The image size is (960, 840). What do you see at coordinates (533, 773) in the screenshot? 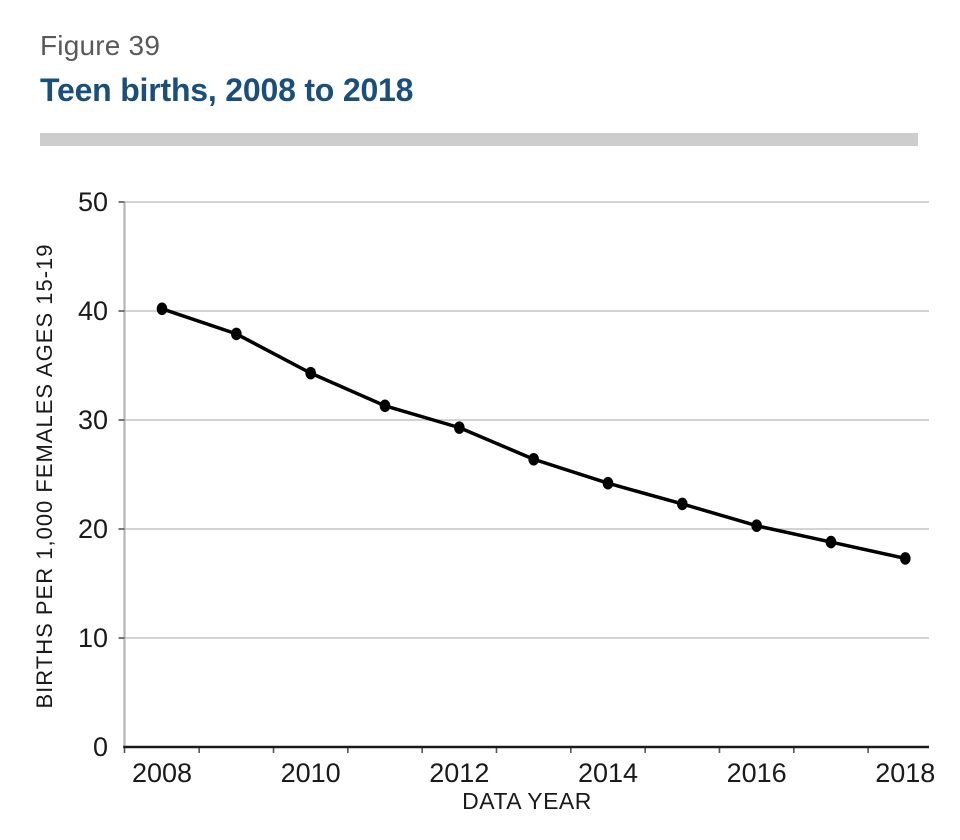
I see `x-tick-labels: 2008 2010 2012 2014 2016 2018` at bounding box center [533, 773].